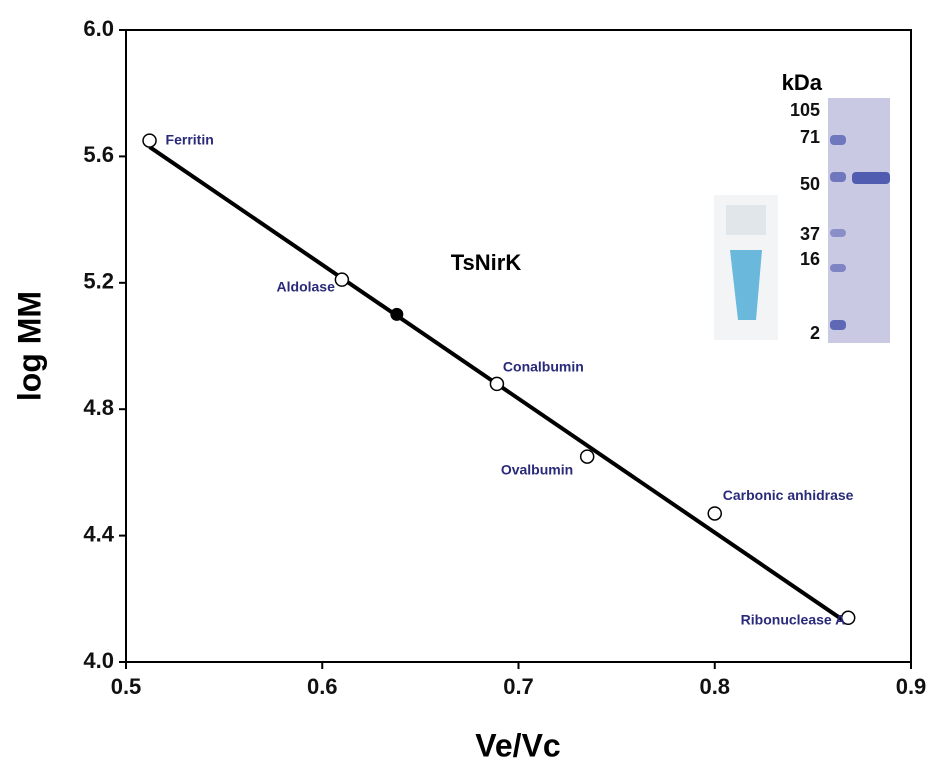 The image size is (934, 769). I want to click on point-label: Conalbumin, so click(543, 367).